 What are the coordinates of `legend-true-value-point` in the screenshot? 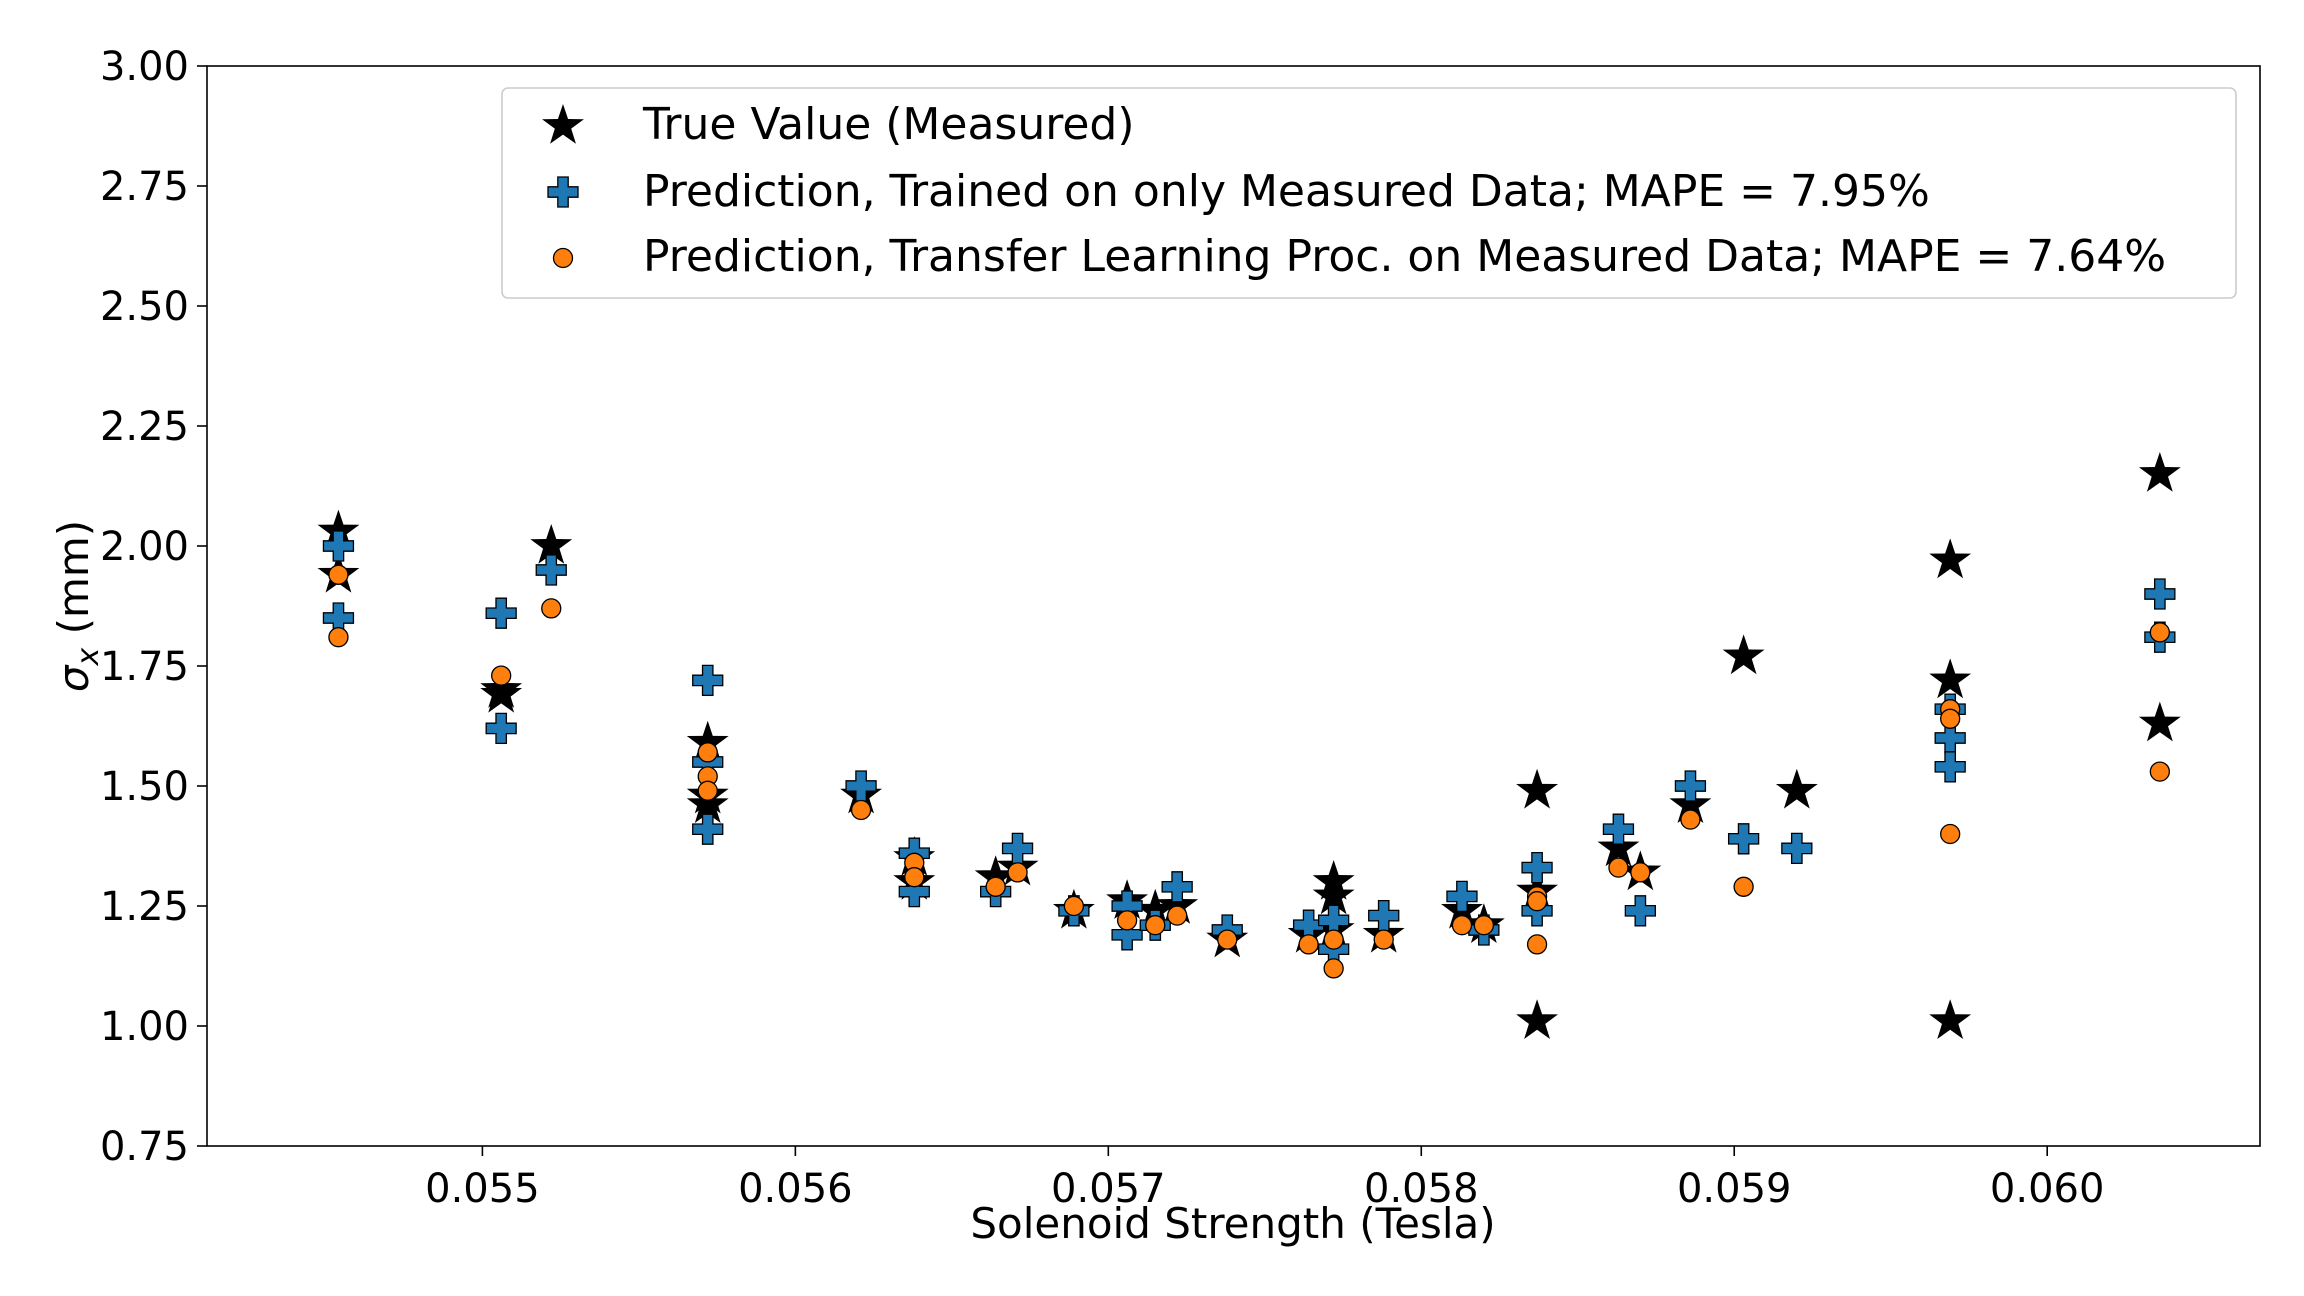 It's located at (563, 124).